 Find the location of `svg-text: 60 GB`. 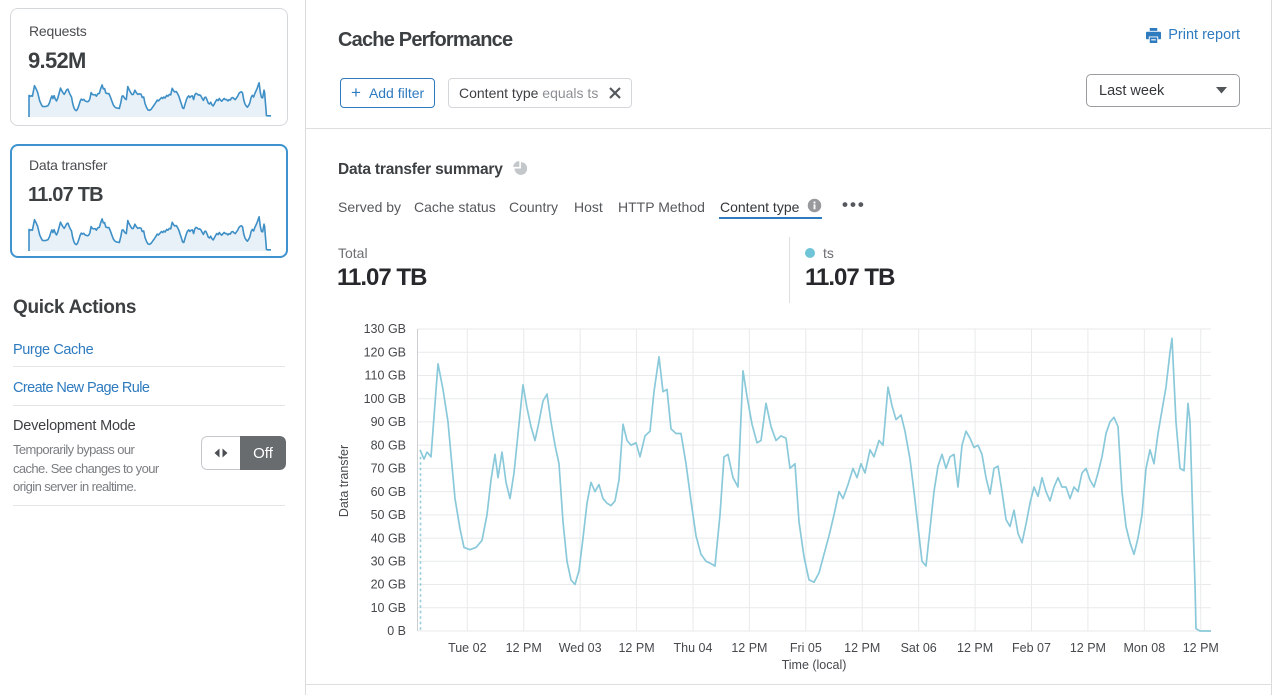

svg-text: 60 GB is located at coordinates (388, 492).